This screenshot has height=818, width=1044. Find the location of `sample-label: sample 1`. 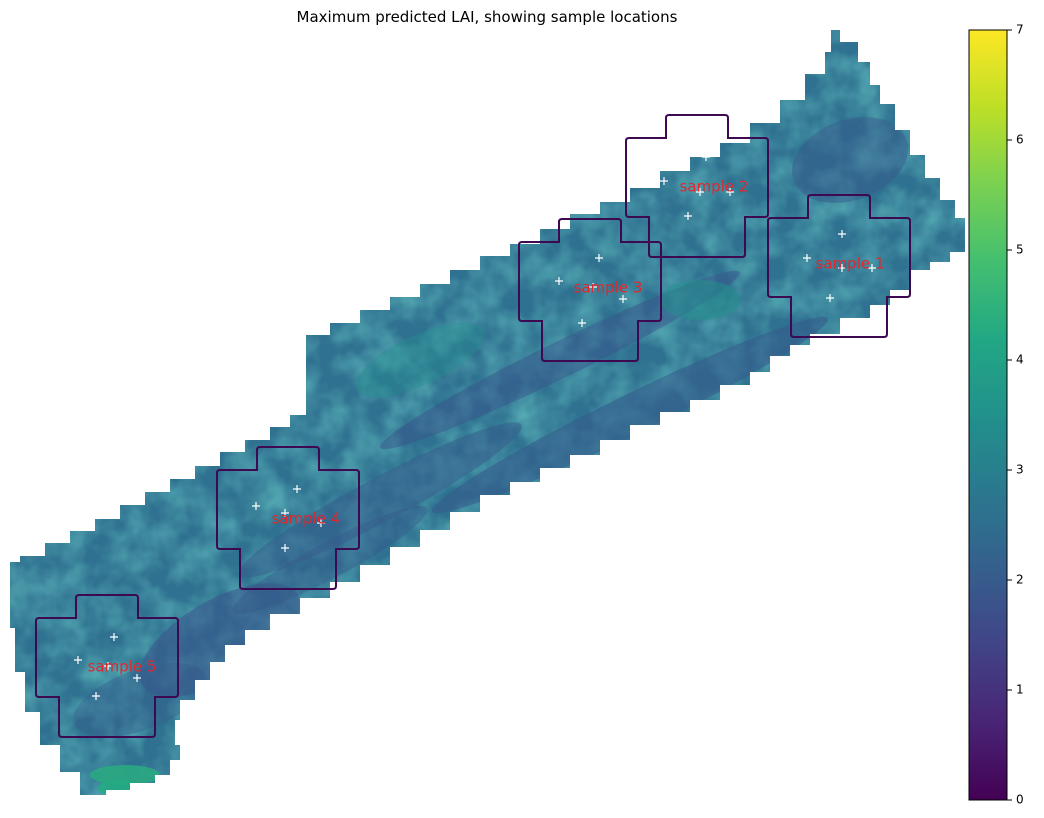

sample-label: sample 1 is located at coordinates (850, 264).